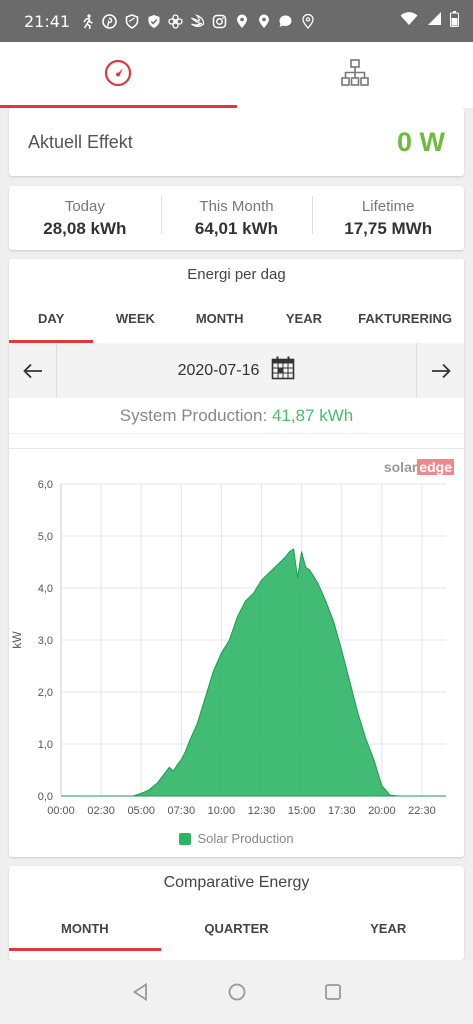 This screenshot has height=1024, width=473. Describe the element at coordinates (418, 467) in the screenshot. I see `solaredge-logo: solar edge` at that location.